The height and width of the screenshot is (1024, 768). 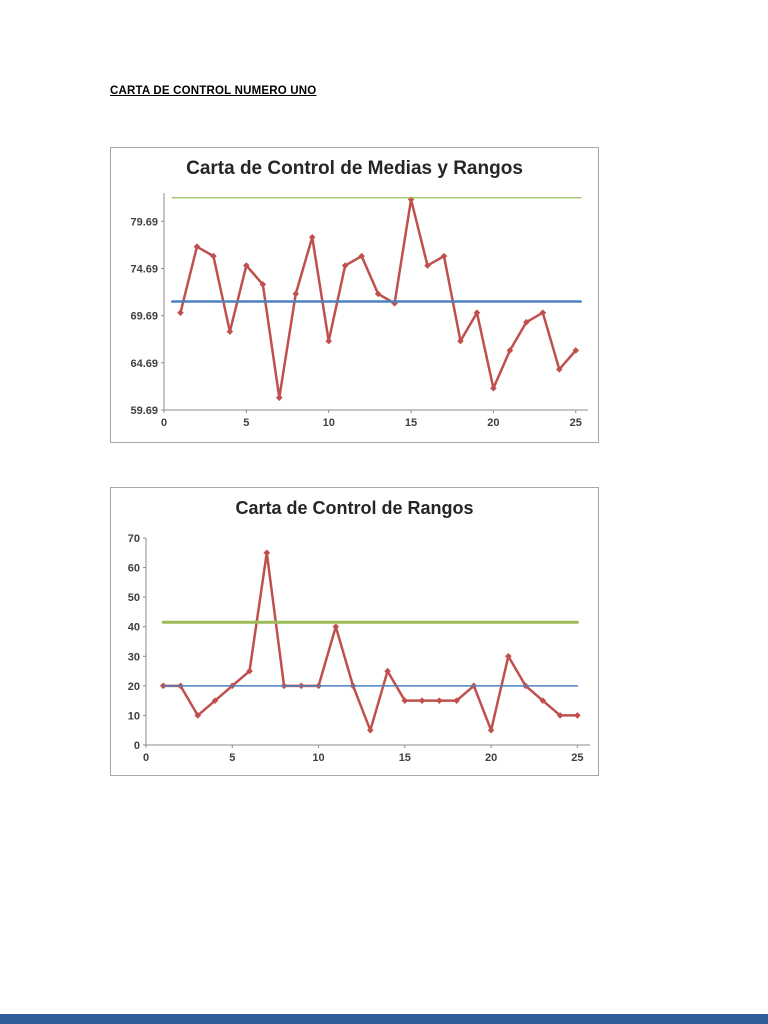 I want to click on chart-plot-rangos: 0 10 20 30 40 50 60 70 0 5 10 15 20 25, so click(x=359, y=648).